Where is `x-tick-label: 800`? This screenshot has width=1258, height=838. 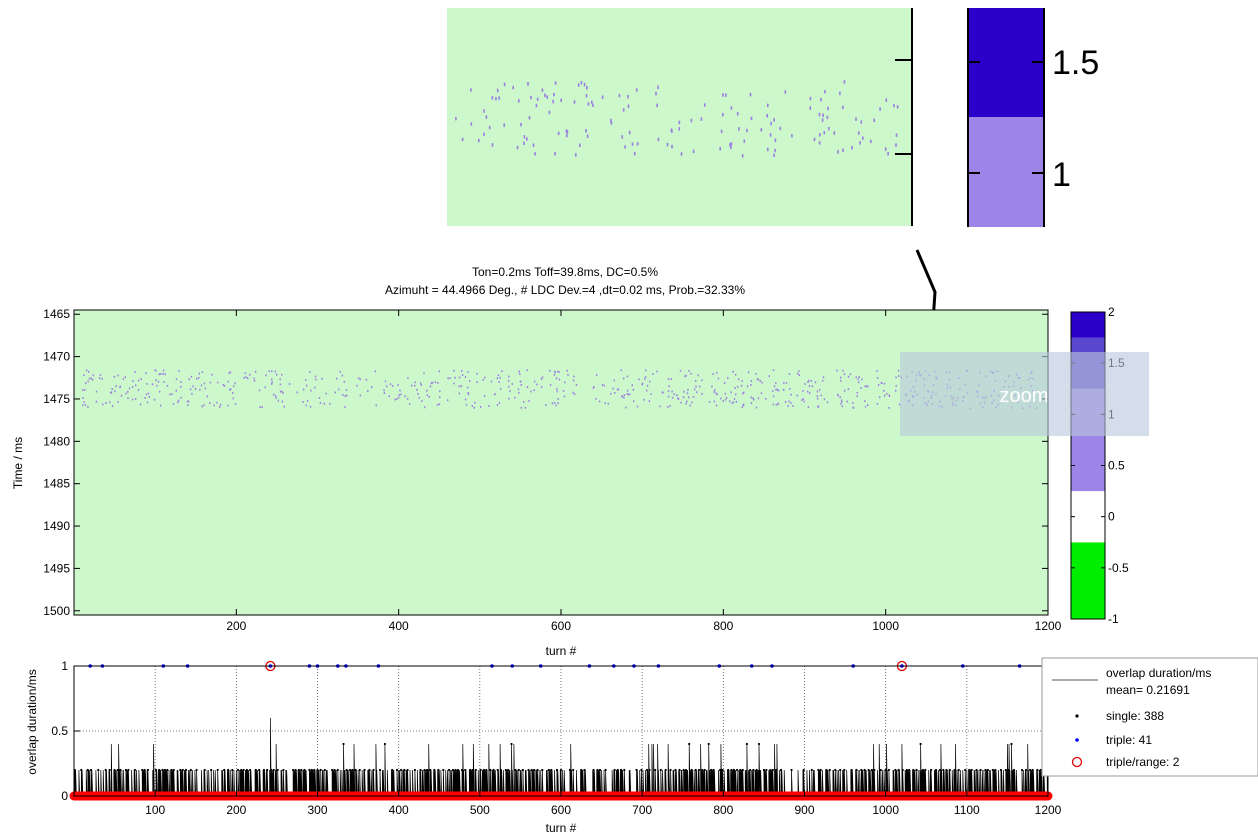 x-tick-label: 800 is located at coordinates (723, 810).